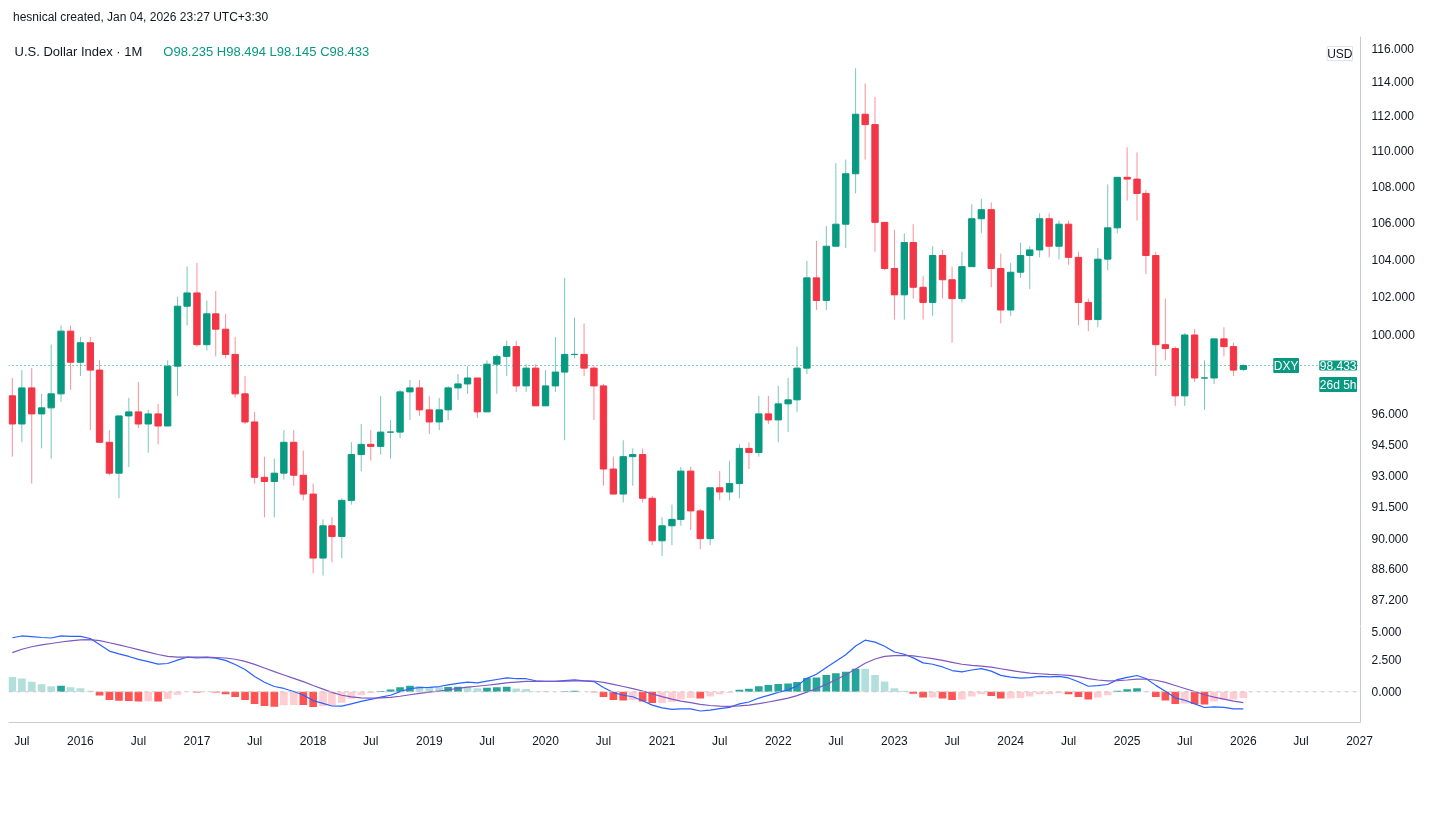  Describe the element at coordinates (197, 740) in the screenshot. I see `x-tick-label: 2017` at that location.